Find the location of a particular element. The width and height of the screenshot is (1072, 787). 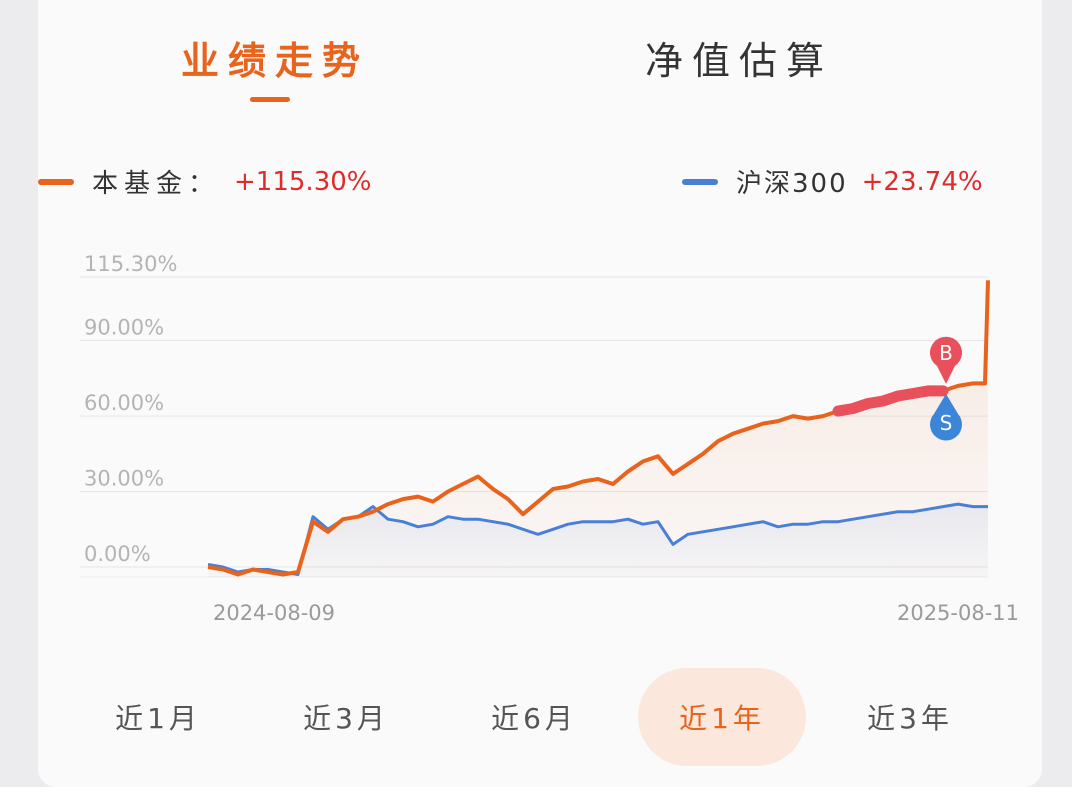

range-tab: 近1年 is located at coordinates (722, 717).